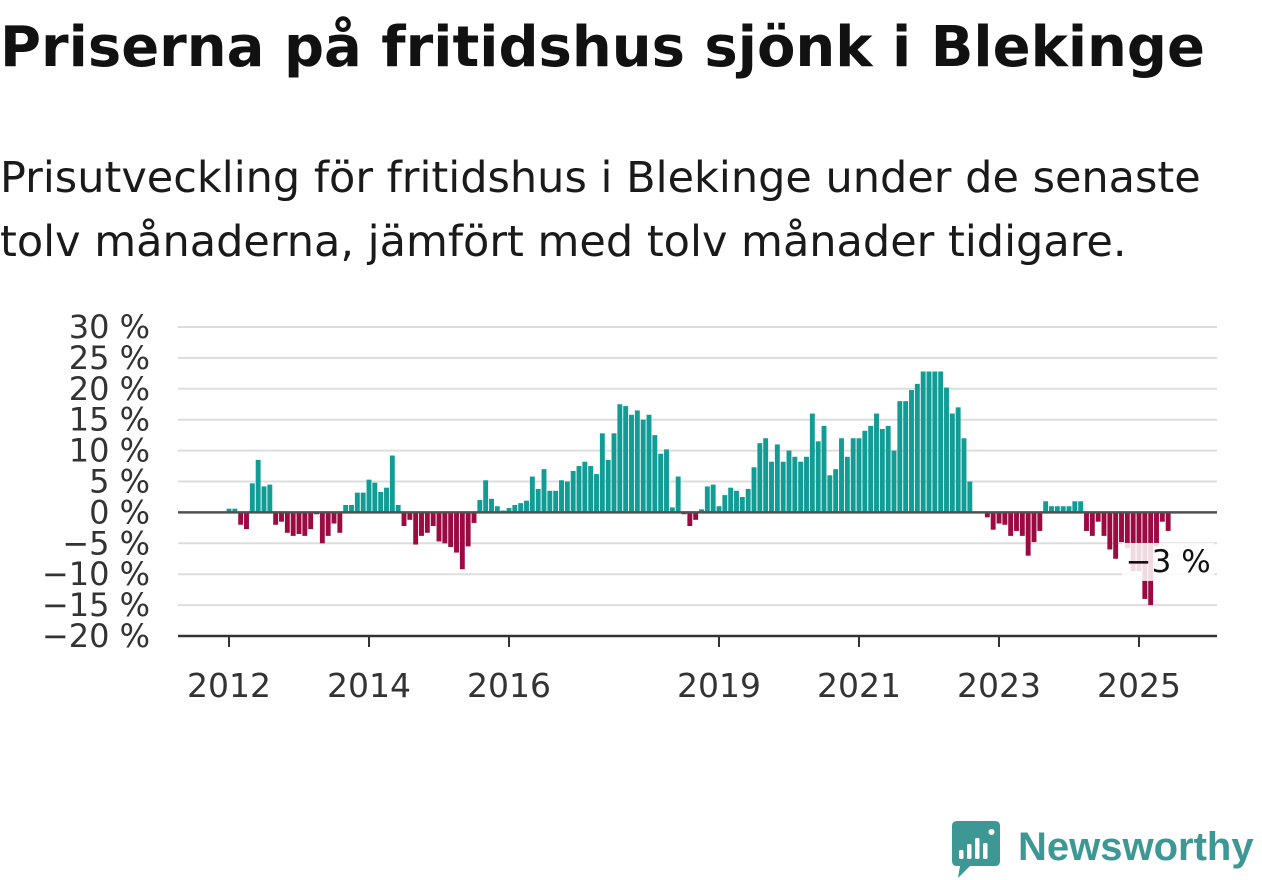  I want to click on logo-wordmark: Newsworthy, so click(1136, 847).